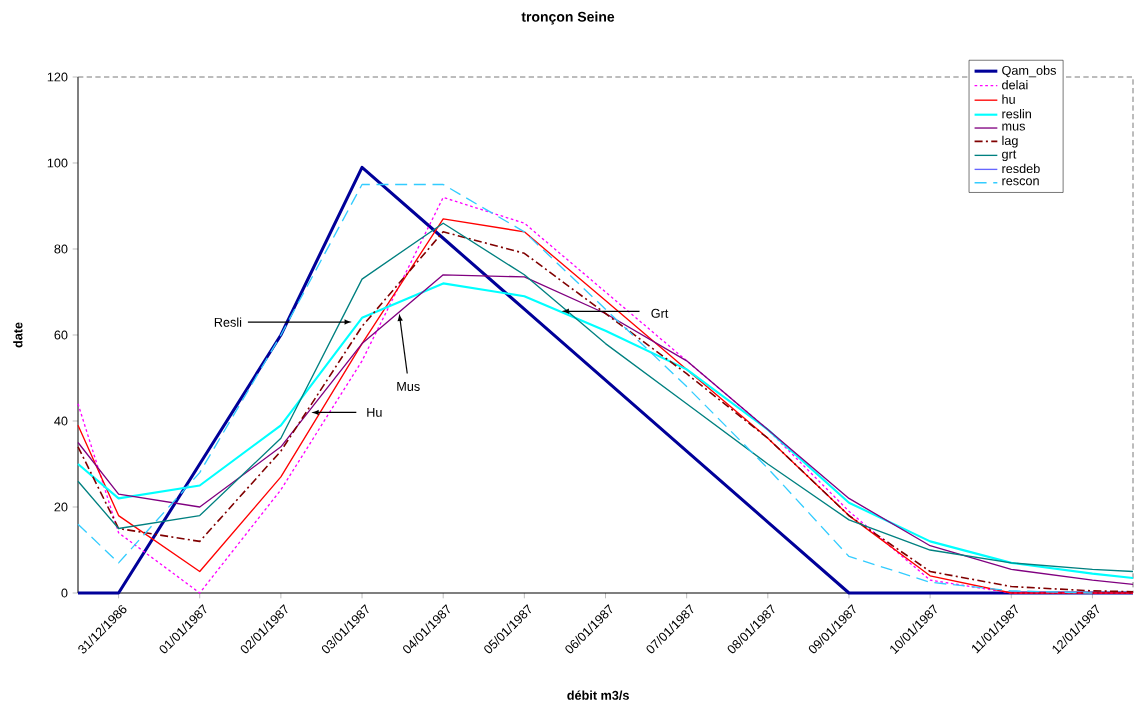 This screenshot has height=708, width=1136. I want to click on y-tick-label: 0, so click(64, 593).